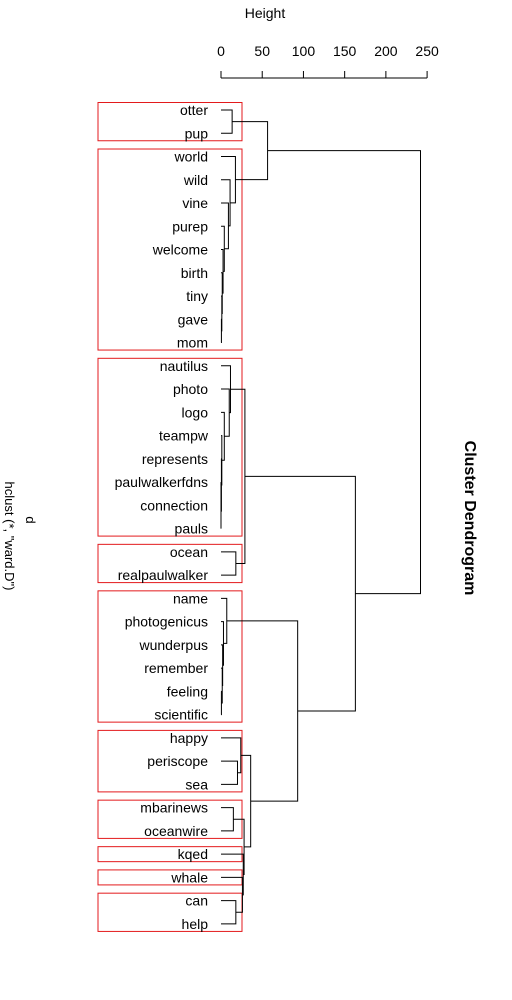  Describe the element at coordinates (189, 552) in the screenshot. I see `leaf-label: ocean` at that location.